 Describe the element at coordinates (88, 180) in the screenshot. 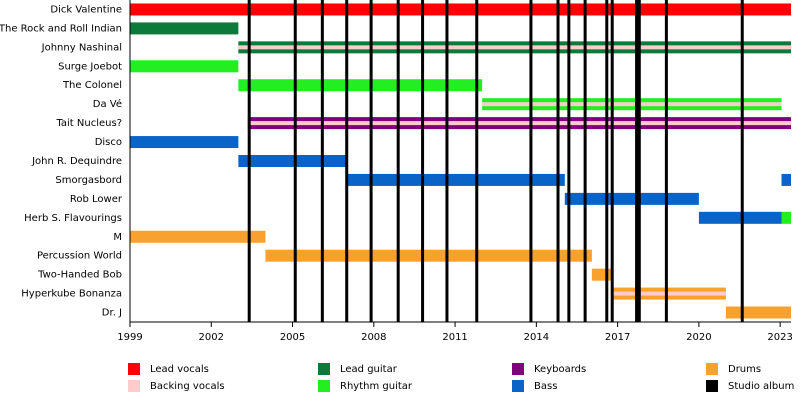

I see `y-tick-label: Smorgasbord` at that location.